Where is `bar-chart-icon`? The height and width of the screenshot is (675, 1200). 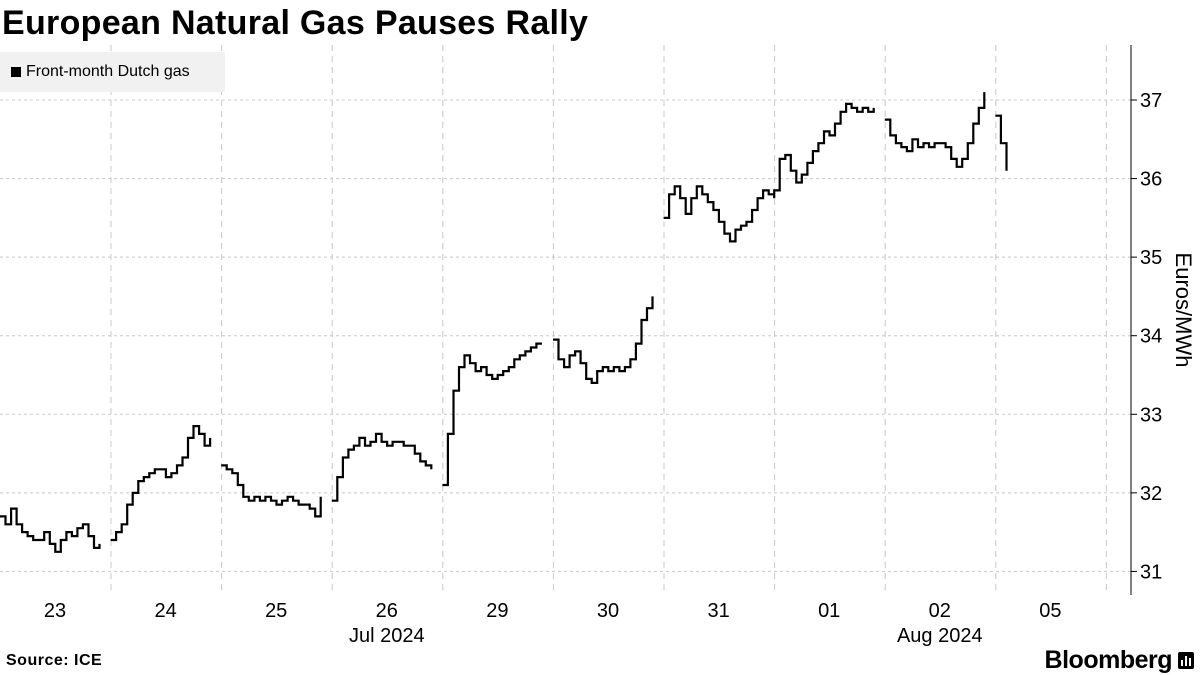
bar-chart-icon is located at coordinates (1186, 660).